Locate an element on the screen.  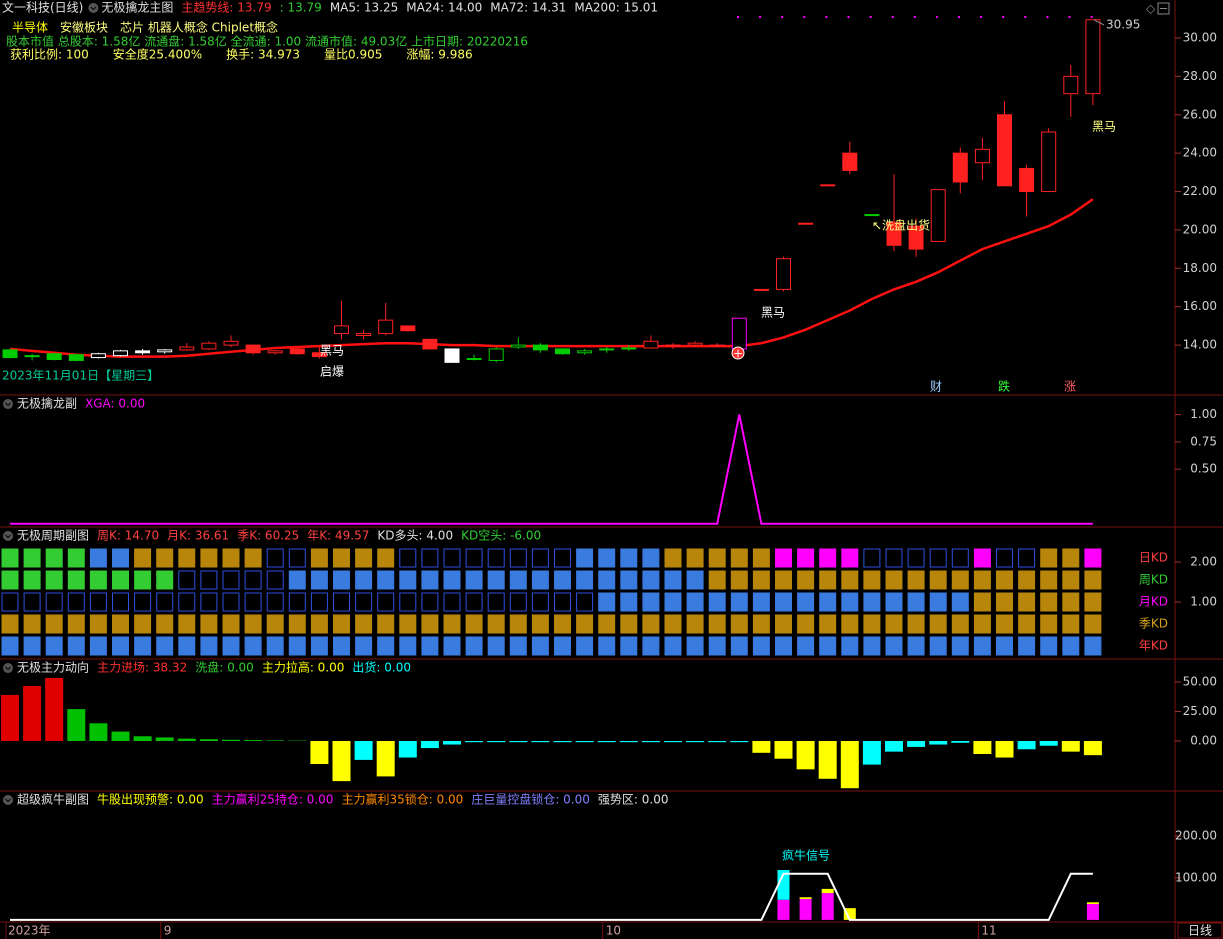
header-text: 主力赢利25持仓: 0.00 is located at coordinates (273, 799).